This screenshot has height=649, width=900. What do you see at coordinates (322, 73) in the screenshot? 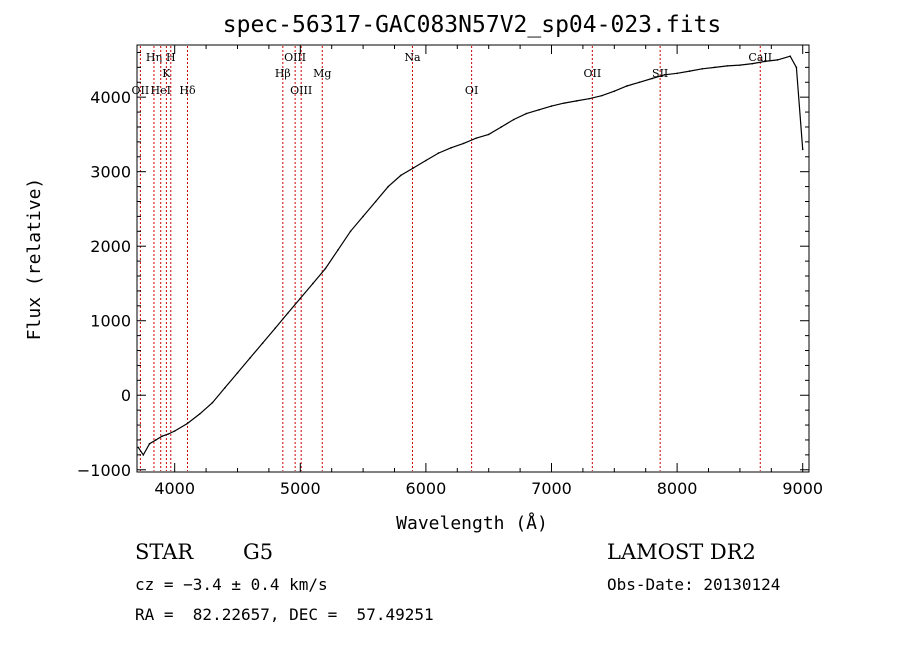
I see `spectral-line-label: Mg` at bounding box center [322, 73].